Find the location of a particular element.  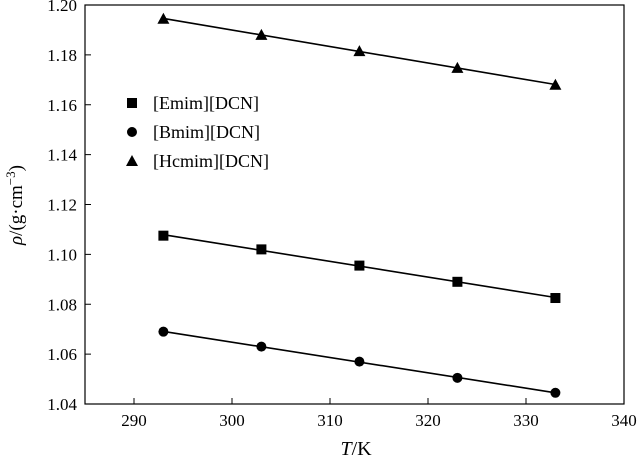

x-axis-label-var: T is located at coordinates (346, 449).